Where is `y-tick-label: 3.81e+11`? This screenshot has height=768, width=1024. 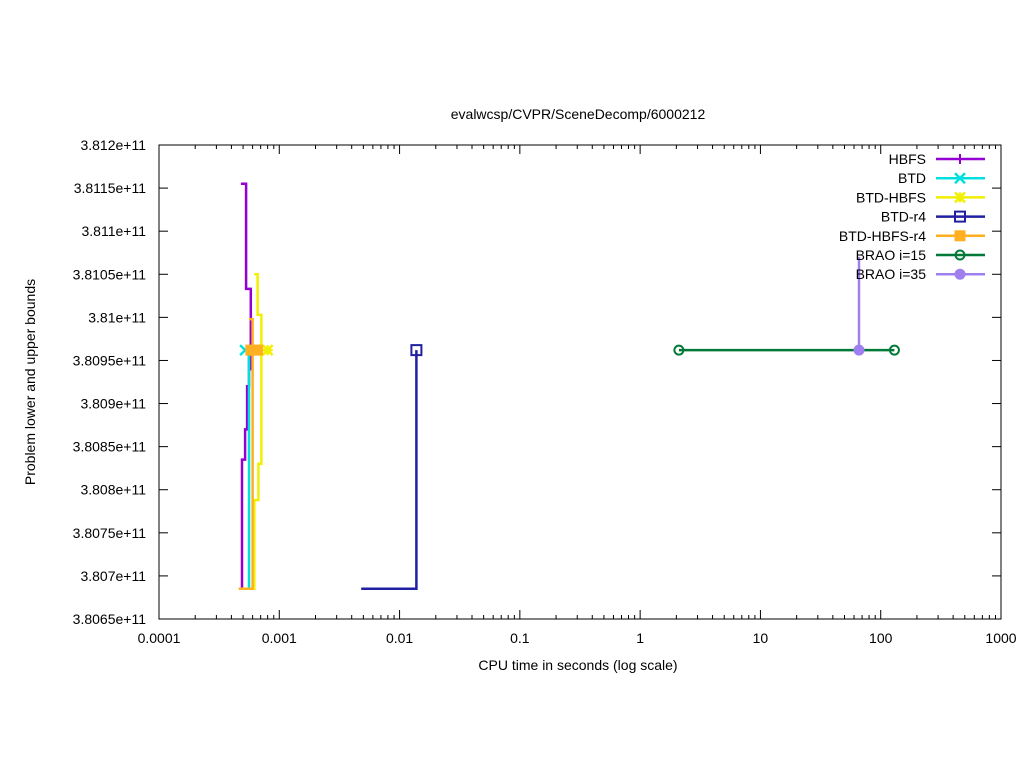 y-tick-label: 3.81e+11 is located at coordinates (117, 317).